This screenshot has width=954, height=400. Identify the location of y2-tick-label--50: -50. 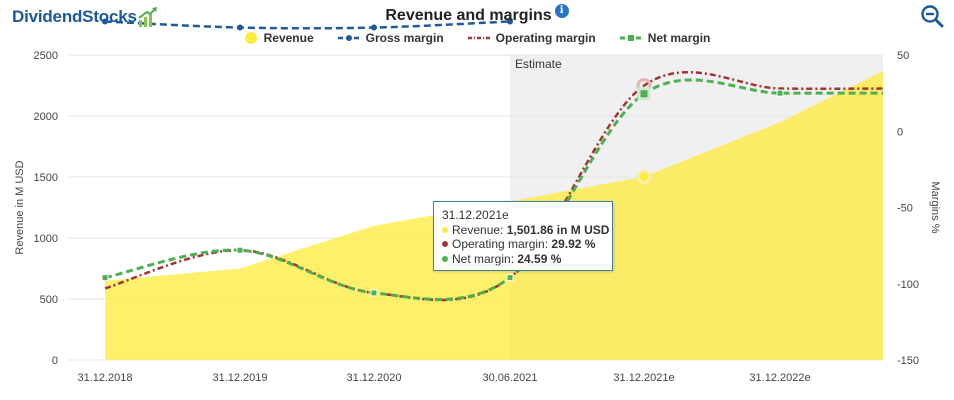
(905, 209).